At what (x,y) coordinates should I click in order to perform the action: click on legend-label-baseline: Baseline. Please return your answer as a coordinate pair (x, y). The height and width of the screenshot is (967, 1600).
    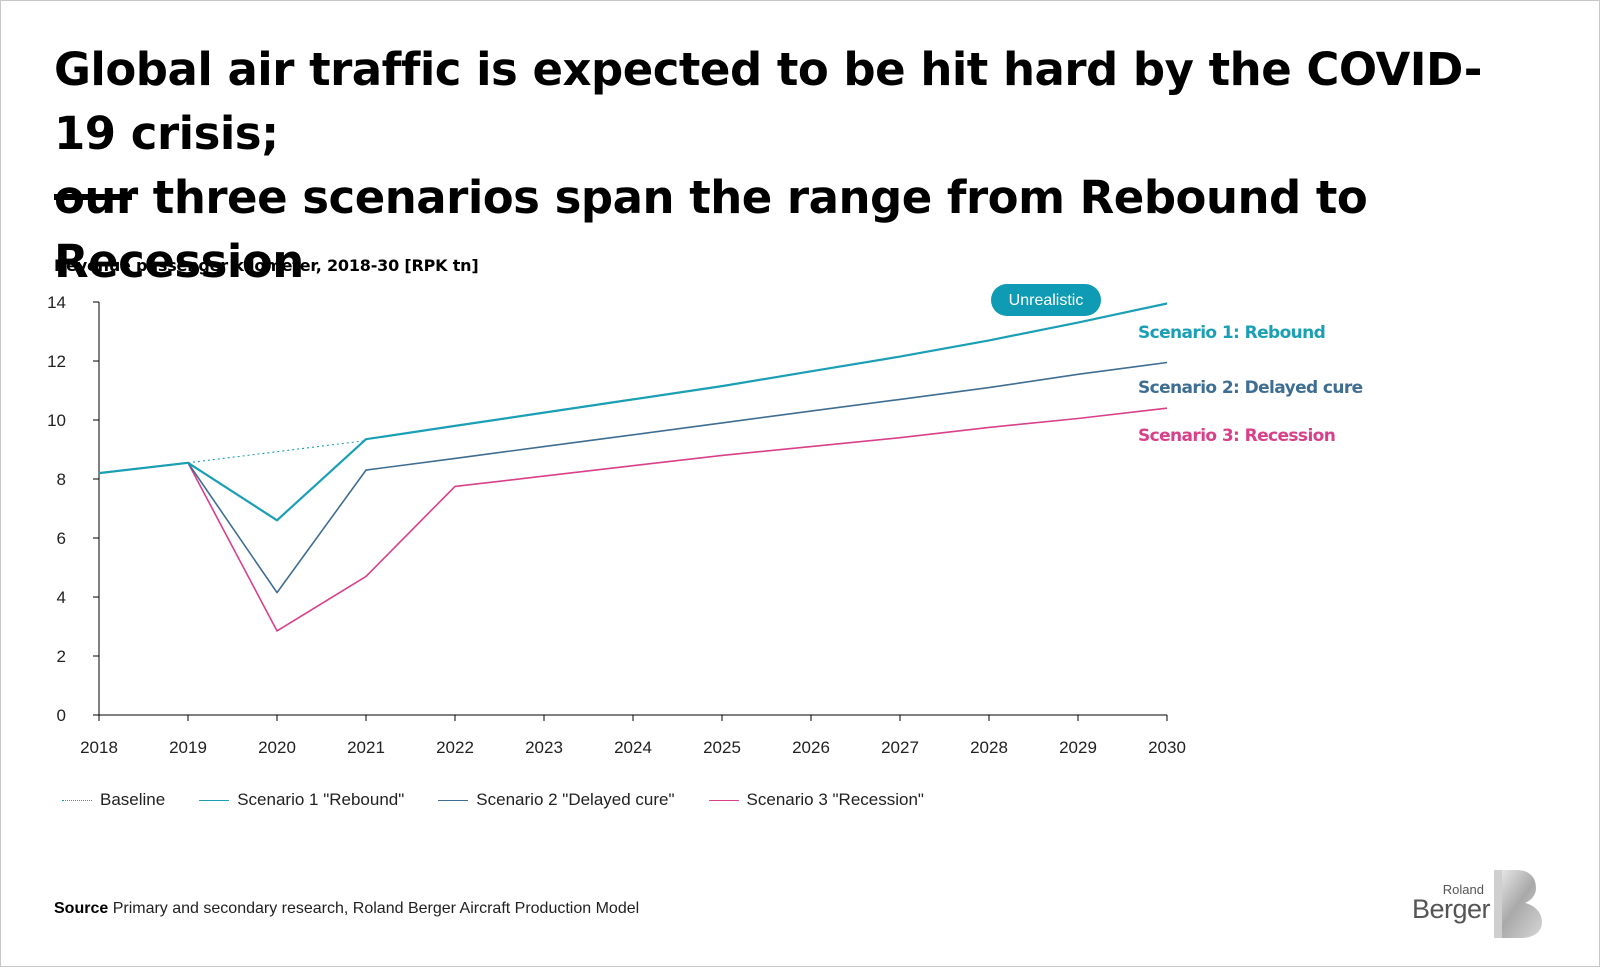
    Looking at the image, I should click on (133, 799).